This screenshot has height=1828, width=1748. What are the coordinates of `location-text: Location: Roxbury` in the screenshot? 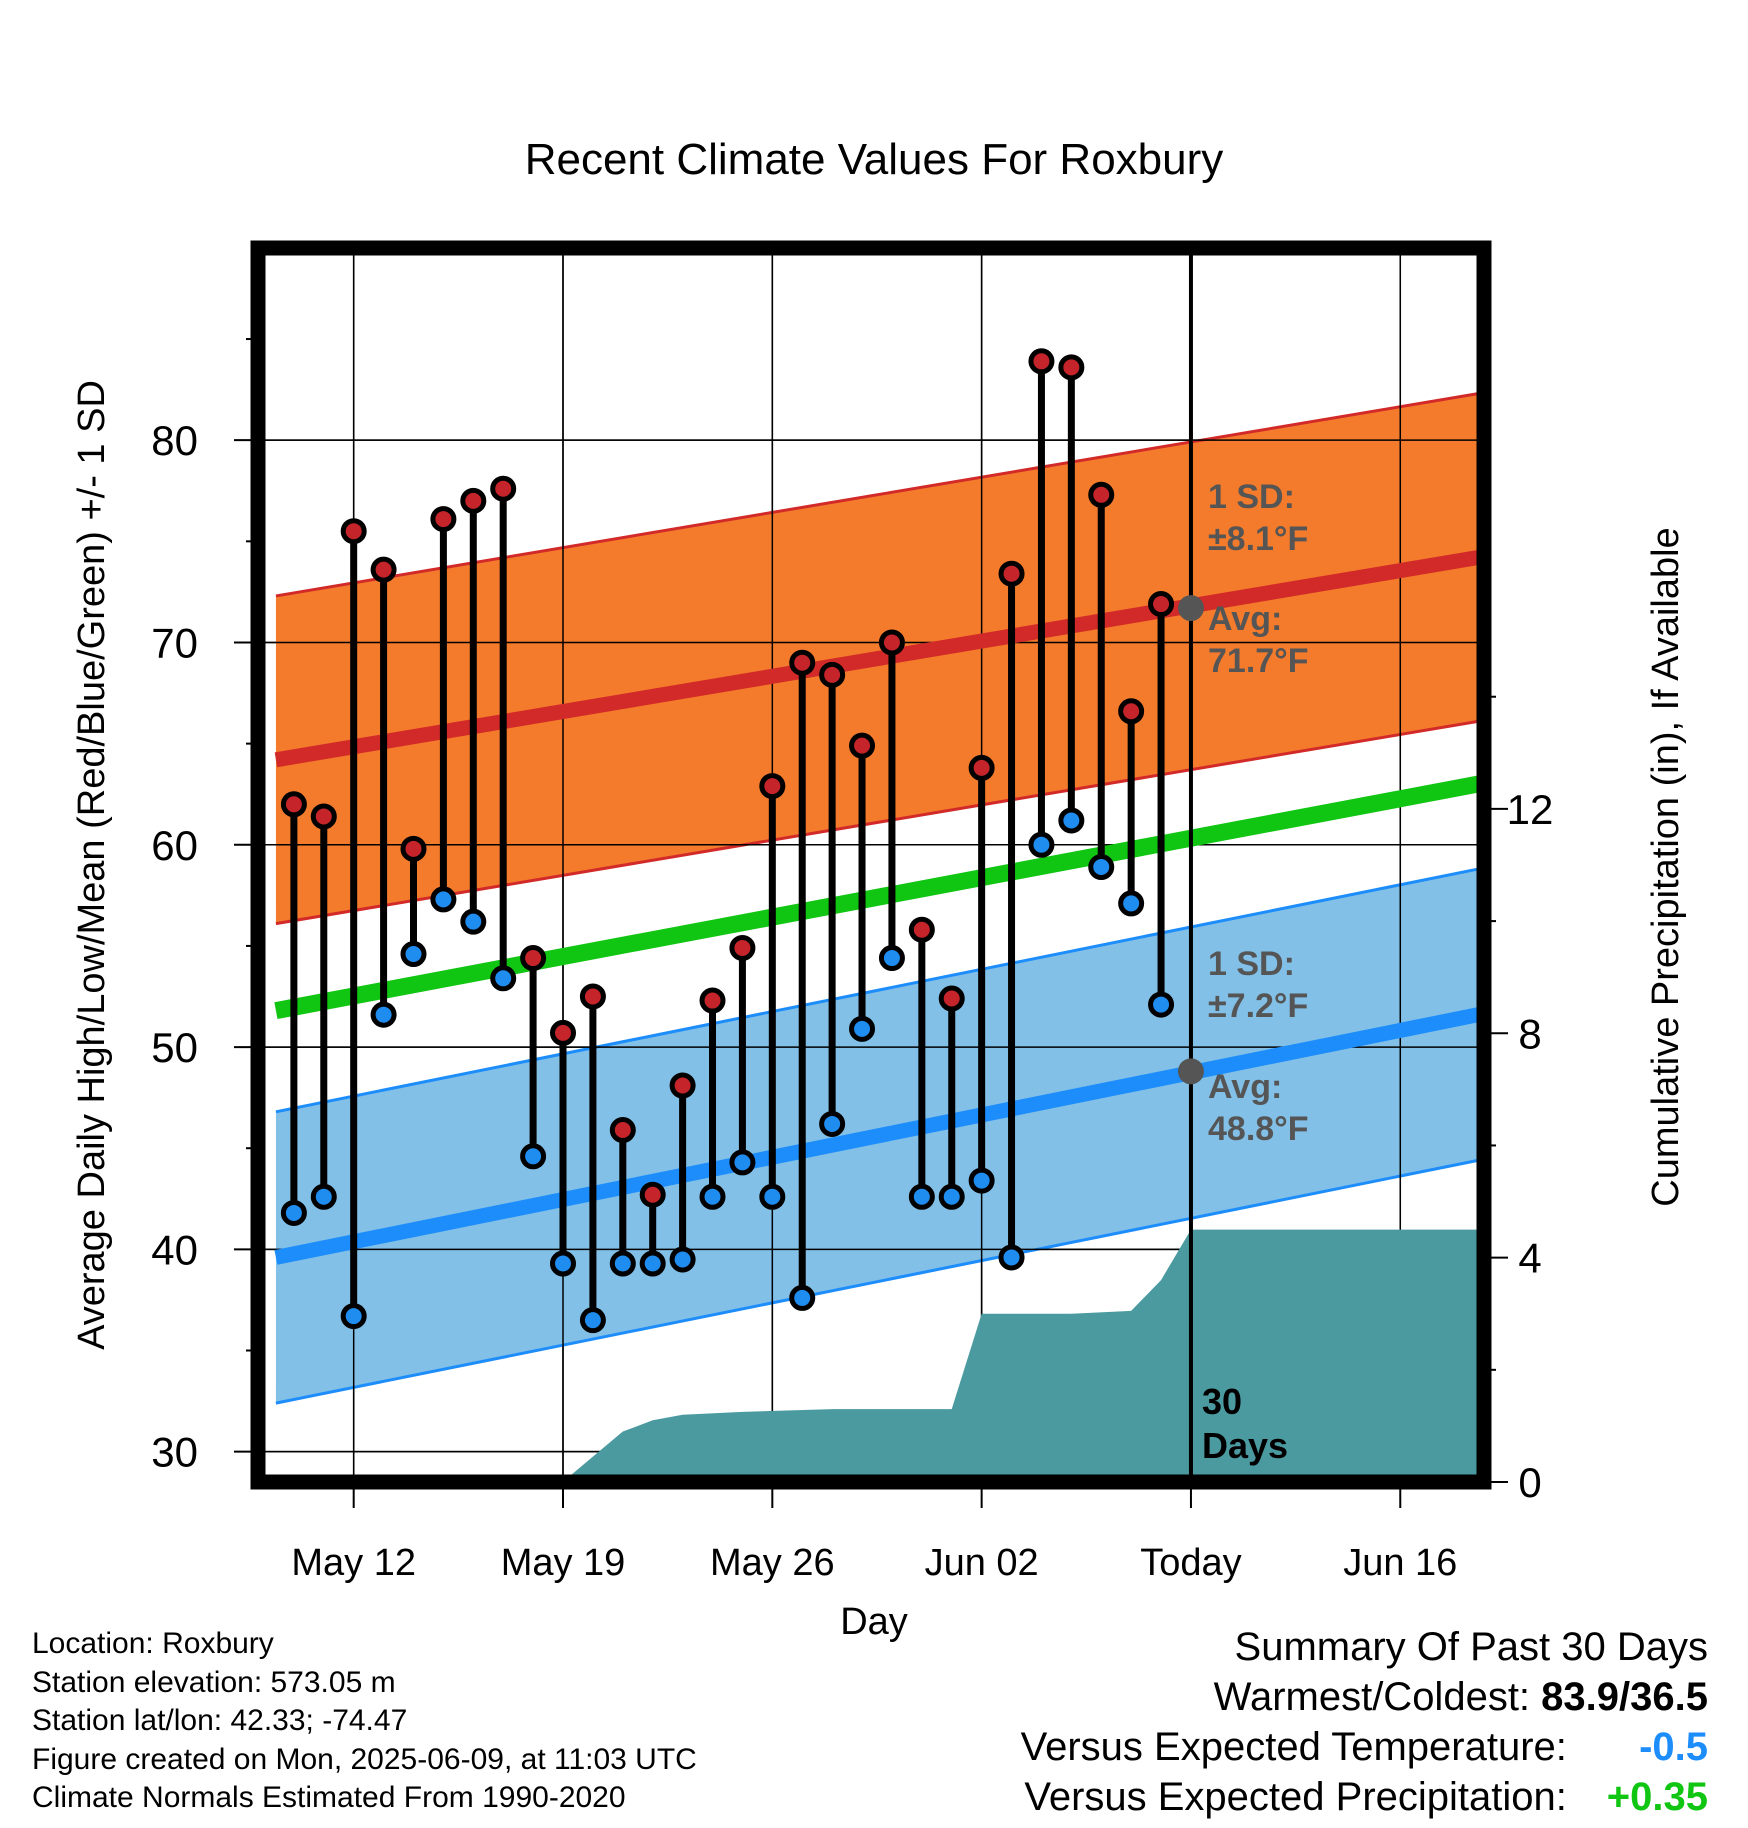 It's located at (153, 1643).